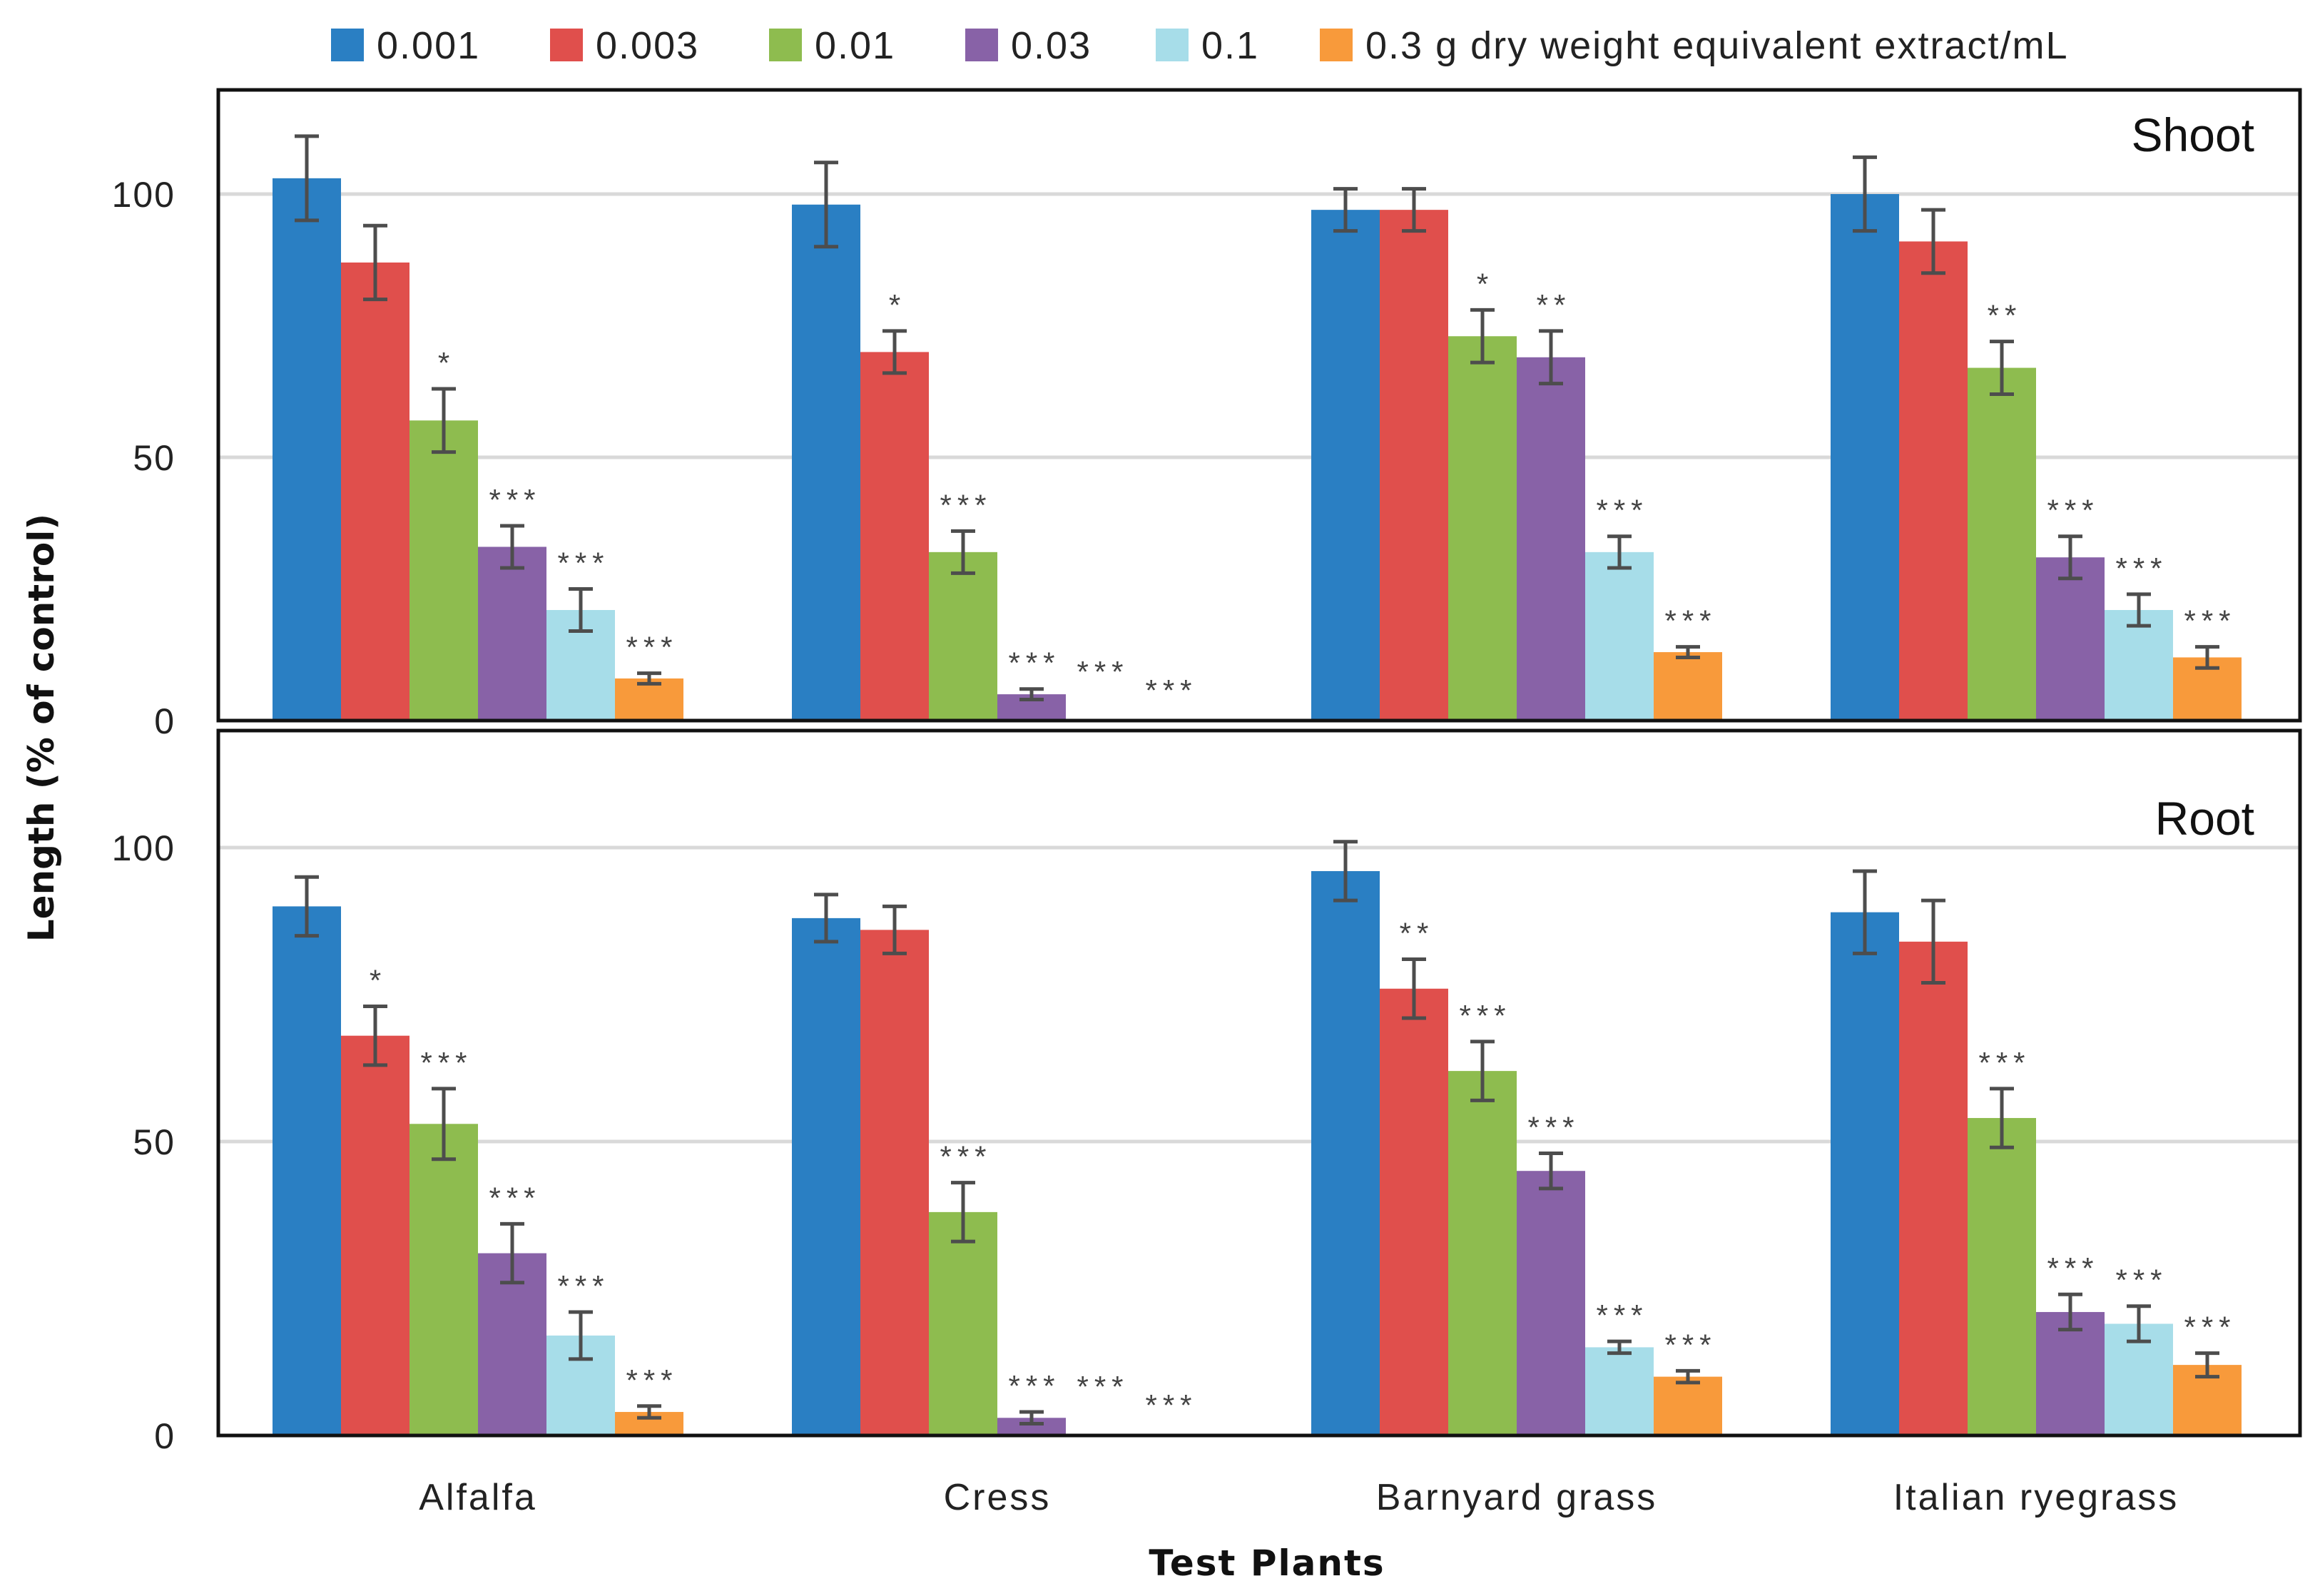 Image resolution: width=2320 pixels, height=1596 pixels. I want to click on significance-0-3-4: ***, so click(2141, 568).